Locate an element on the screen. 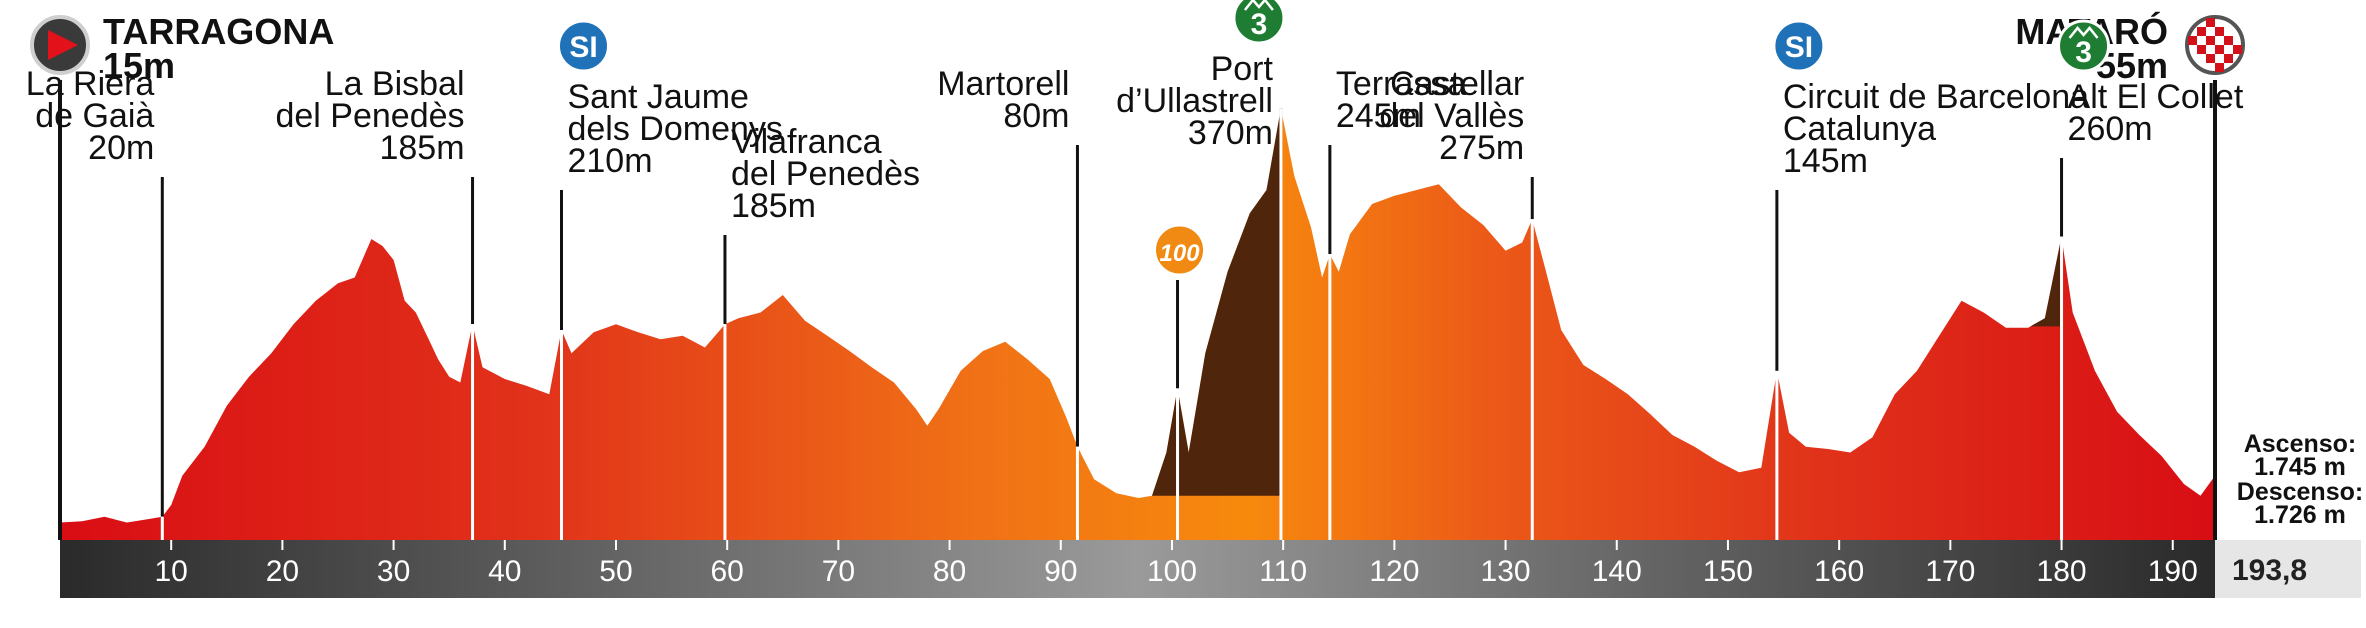 Image resolution: width=2366 pixels, height=628 pixels. x-tick-label-17: 180 is located at coordinates (2062, 571).